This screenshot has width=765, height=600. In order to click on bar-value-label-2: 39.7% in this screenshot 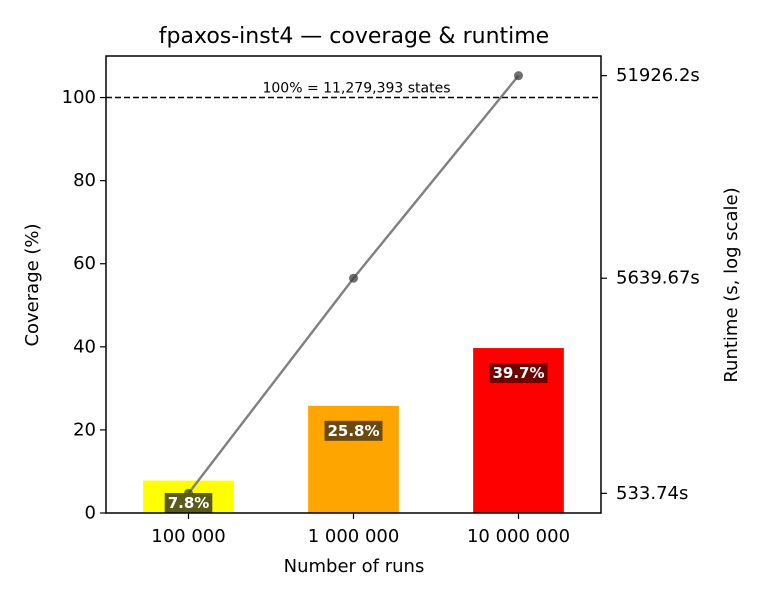, I will do `click(518, 373)`.